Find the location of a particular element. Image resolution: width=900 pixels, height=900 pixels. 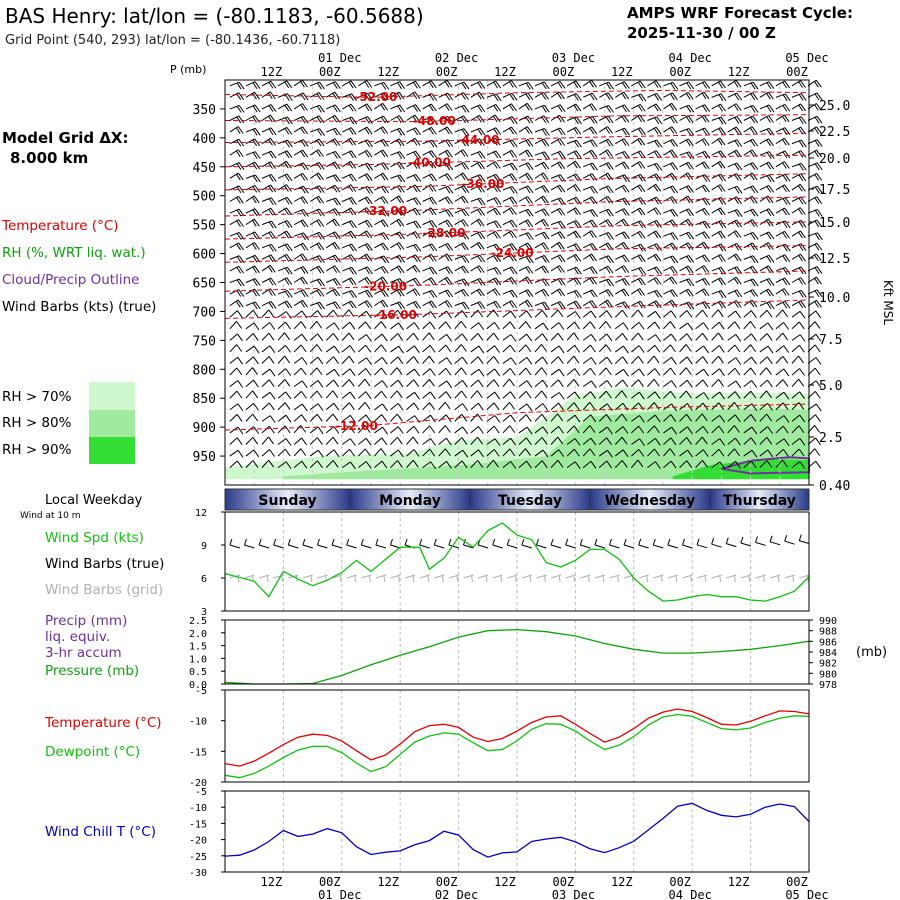

legend-liq-equiv: liq. equiv. is located at coordinates (77, 637).